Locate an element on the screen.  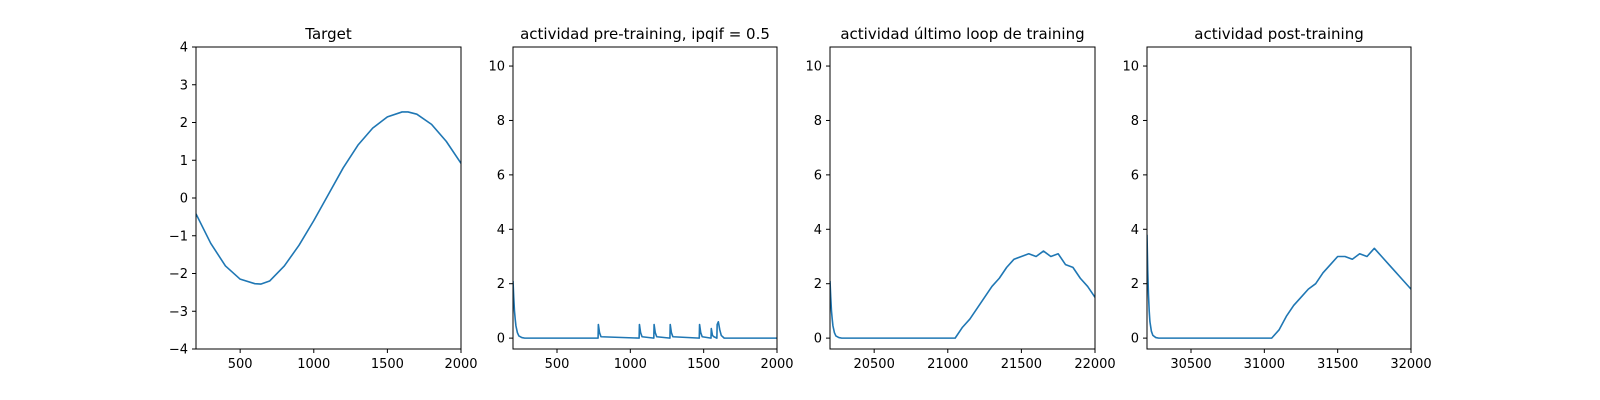
x-tick-label: 32000 is located at coordinates (1410, 364).